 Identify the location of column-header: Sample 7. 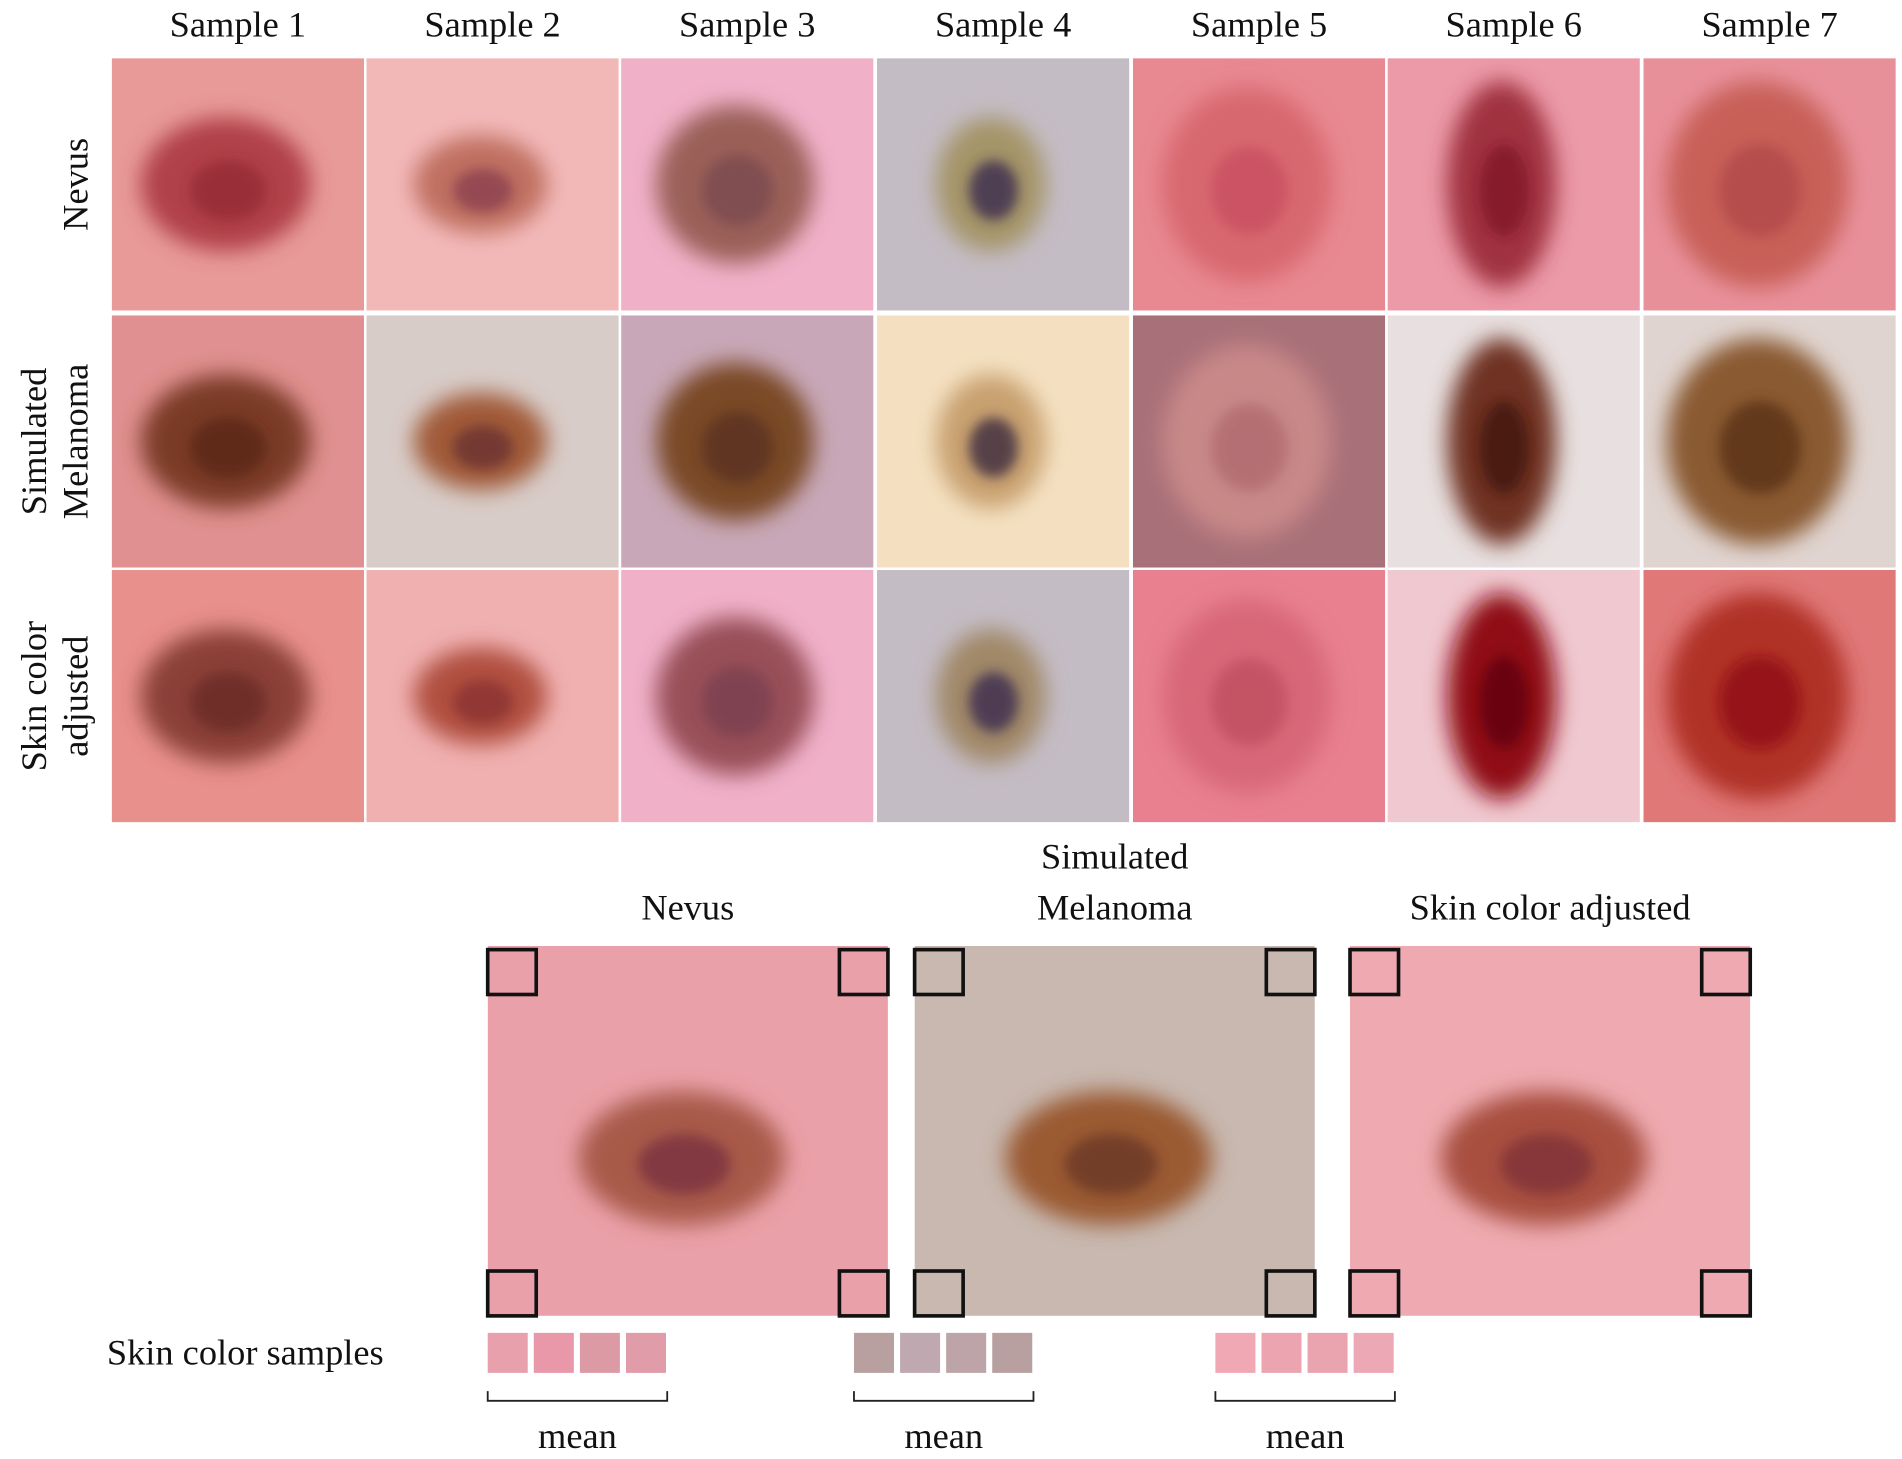
(1769, 24).